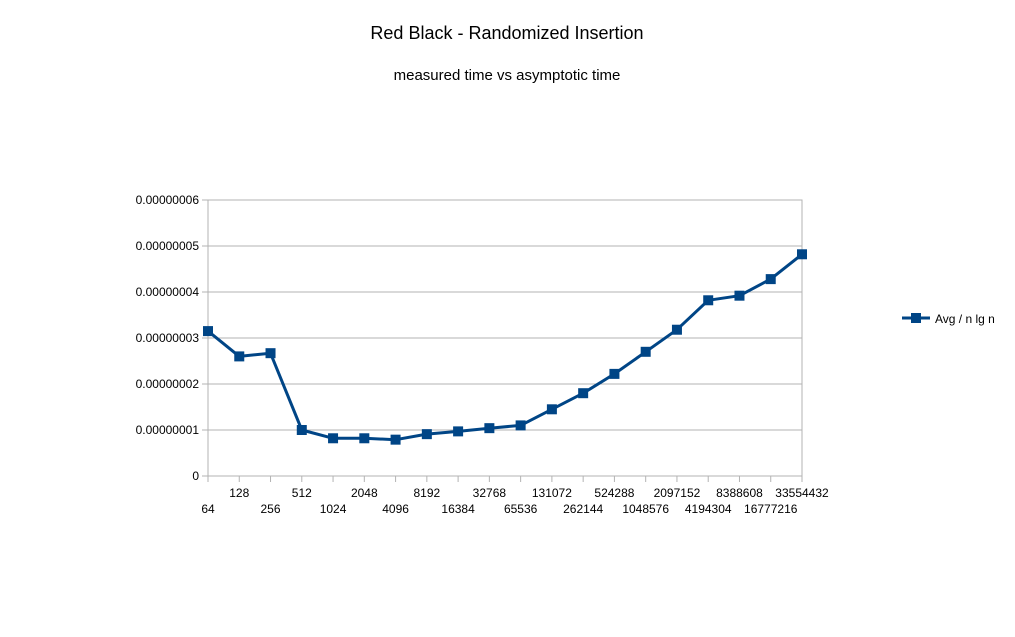  I want to click on x-tick-label: 33554432, so click(802, 493).